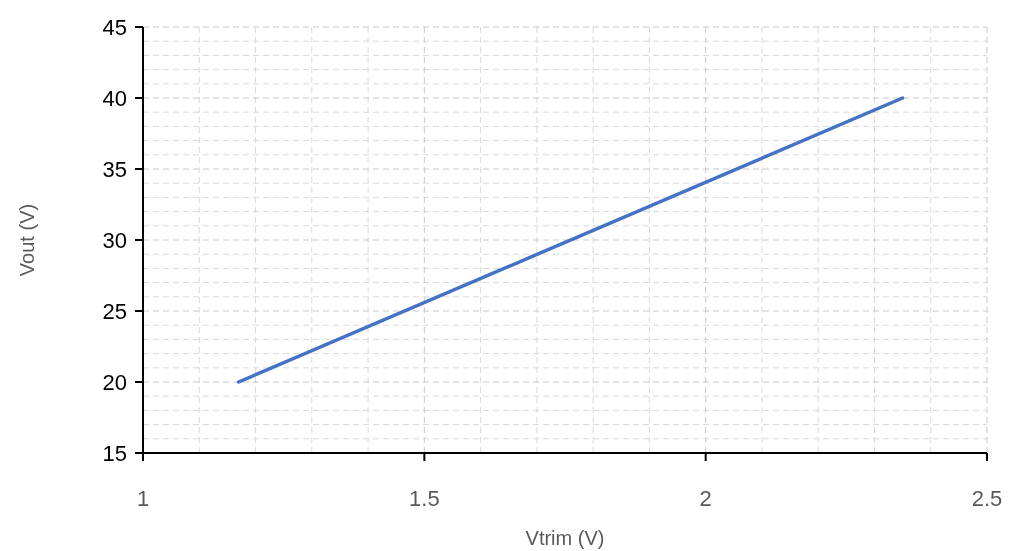 The width and height of the screenshot is (1009, 551). I want to click on y-tick-label: 40, so click(114, 98).